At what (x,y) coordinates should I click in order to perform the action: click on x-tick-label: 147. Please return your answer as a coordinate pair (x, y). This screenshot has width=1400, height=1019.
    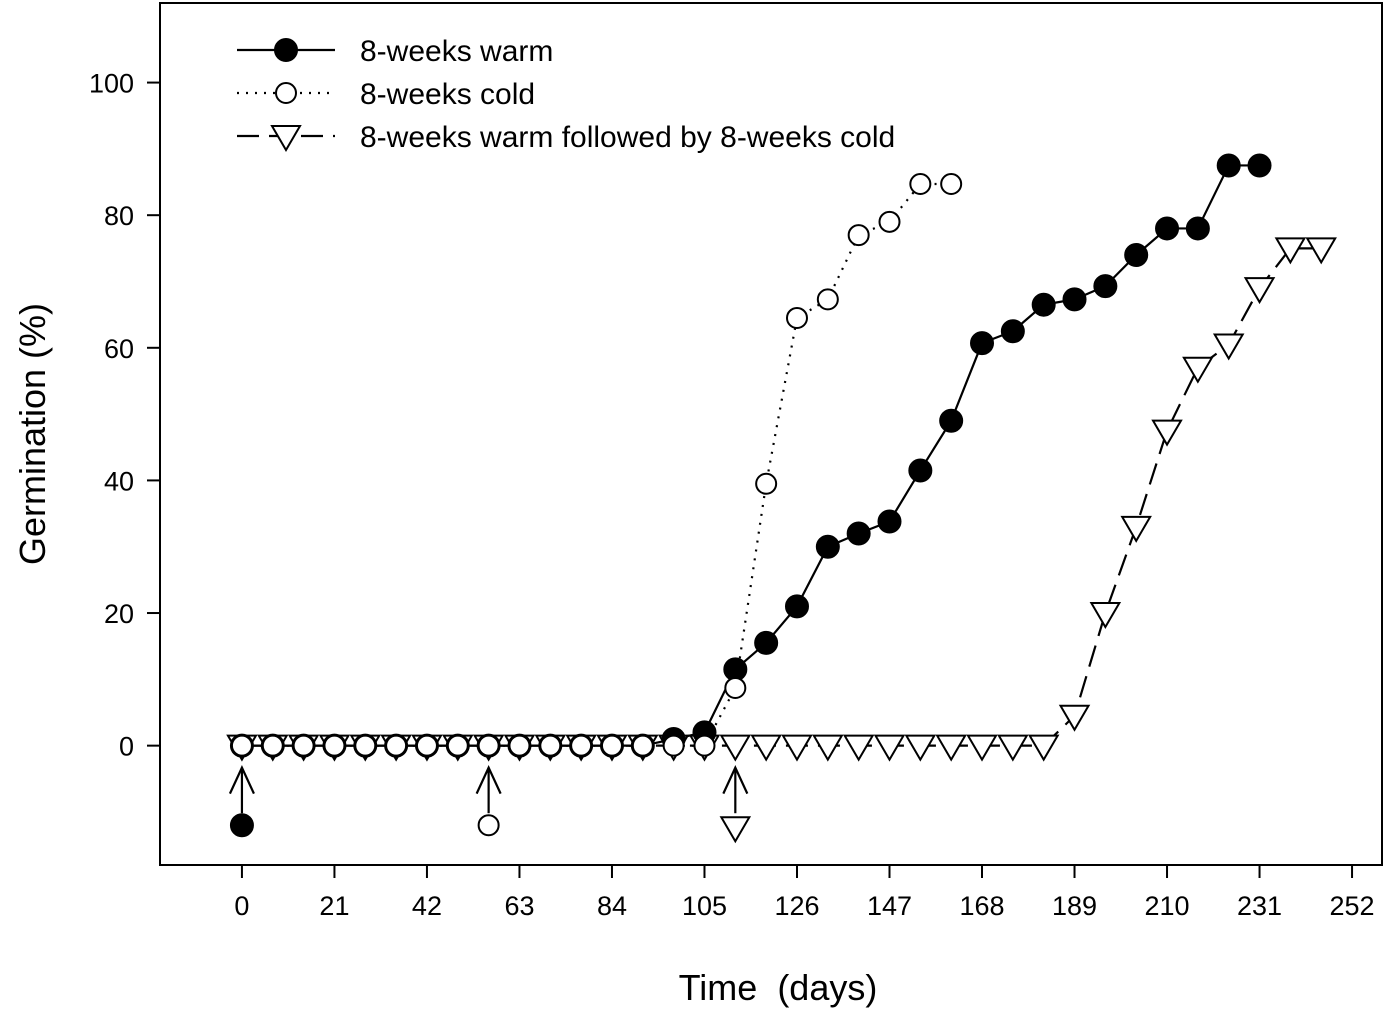
    Looking at the image, I should click on (889, 906).